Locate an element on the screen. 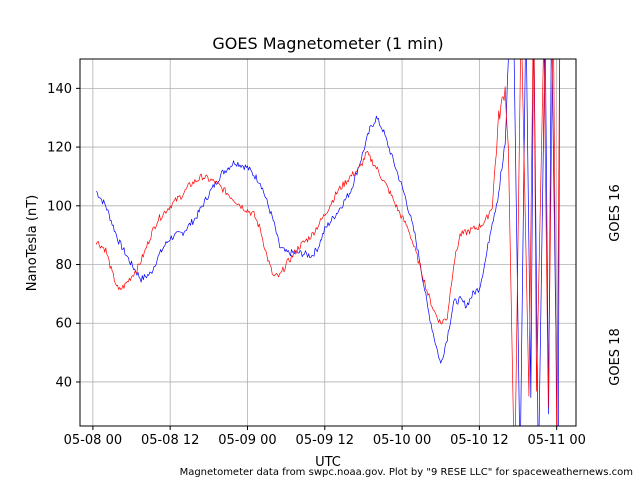 The width and height of the screenshot is (640, 480). y-tick-label: 60 is located at coordinates (63, 324).